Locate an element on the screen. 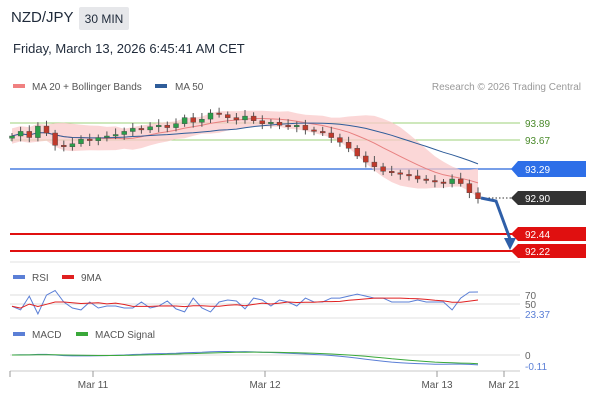  rsi-label-50: 50 is located at coordinates (531, 305).